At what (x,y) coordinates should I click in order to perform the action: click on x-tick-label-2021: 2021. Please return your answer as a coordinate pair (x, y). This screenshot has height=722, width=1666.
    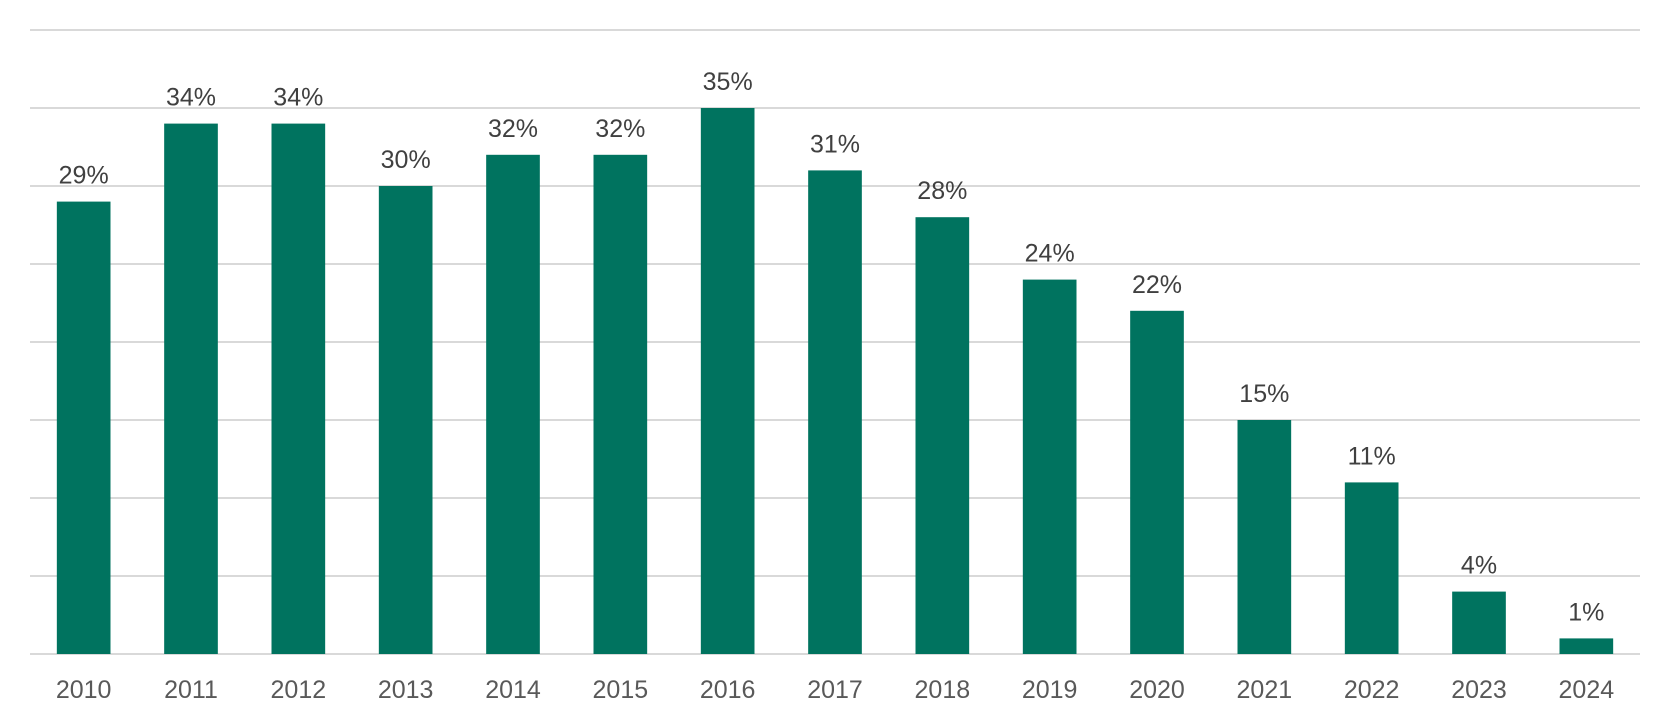
    Looking at the image, I should click on (1265, 690).